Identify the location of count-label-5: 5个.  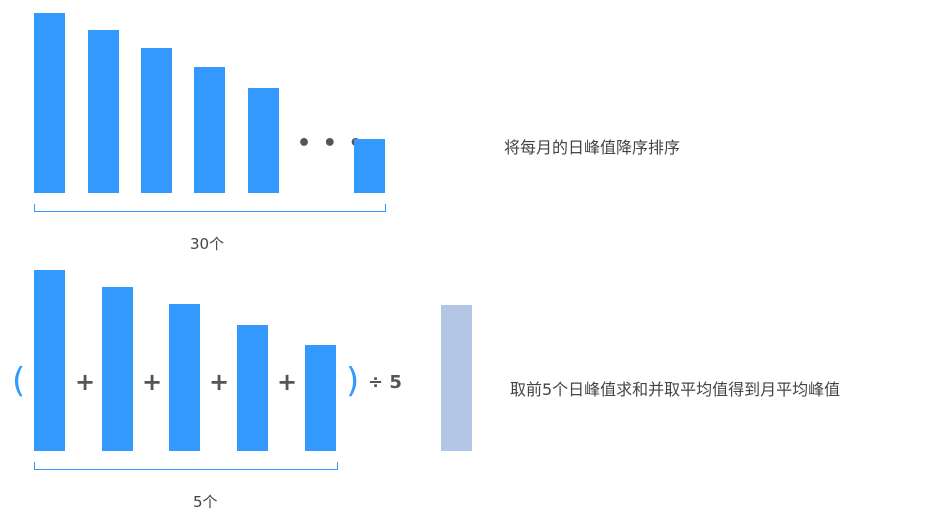
(205, 502).